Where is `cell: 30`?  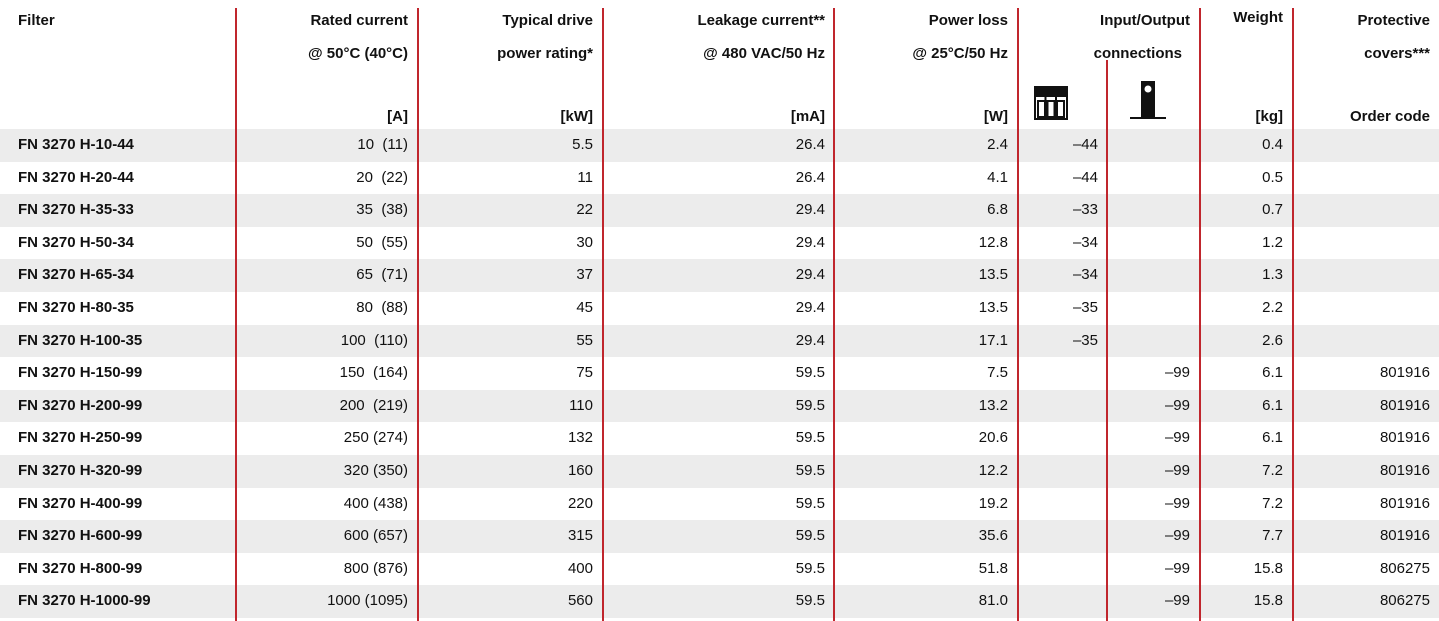
cell: 30 is located at coordinates (584, 242).